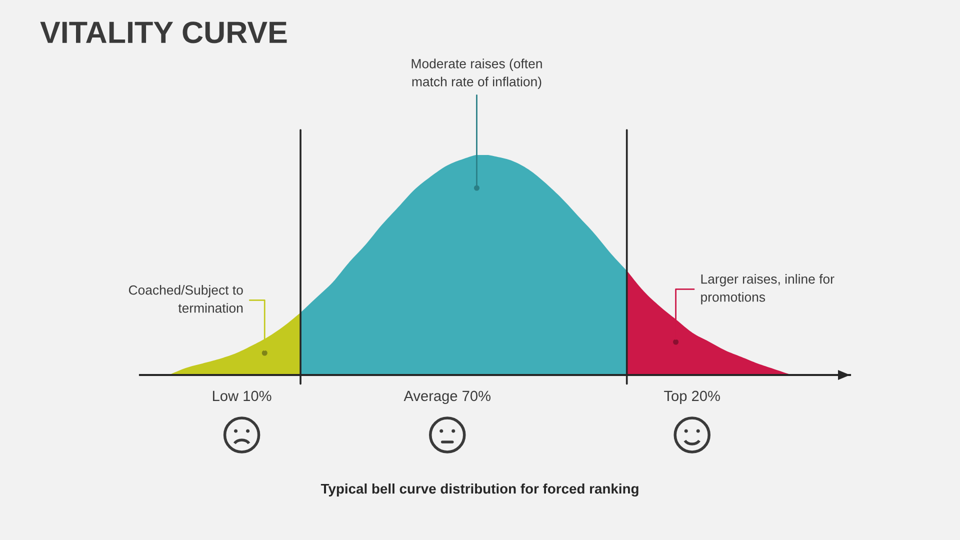 This screenshot has width=960, height=540. I want to click on annotation: Larger raises, inline for promotions, so click(767, 289).